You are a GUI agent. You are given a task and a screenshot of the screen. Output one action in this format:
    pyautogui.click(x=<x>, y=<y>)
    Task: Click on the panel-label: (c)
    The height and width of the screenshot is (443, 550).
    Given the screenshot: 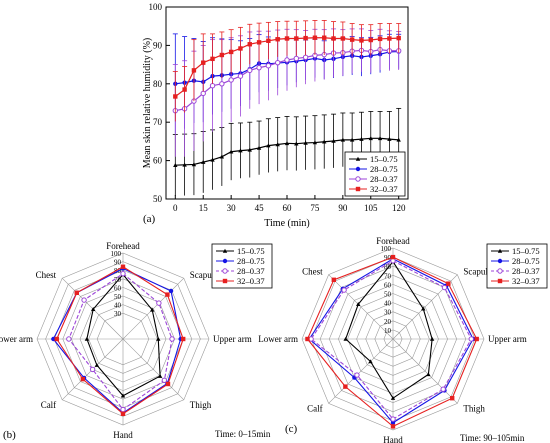 What is the action you would take?
    pyautogui.click(x=291, y=429)
    